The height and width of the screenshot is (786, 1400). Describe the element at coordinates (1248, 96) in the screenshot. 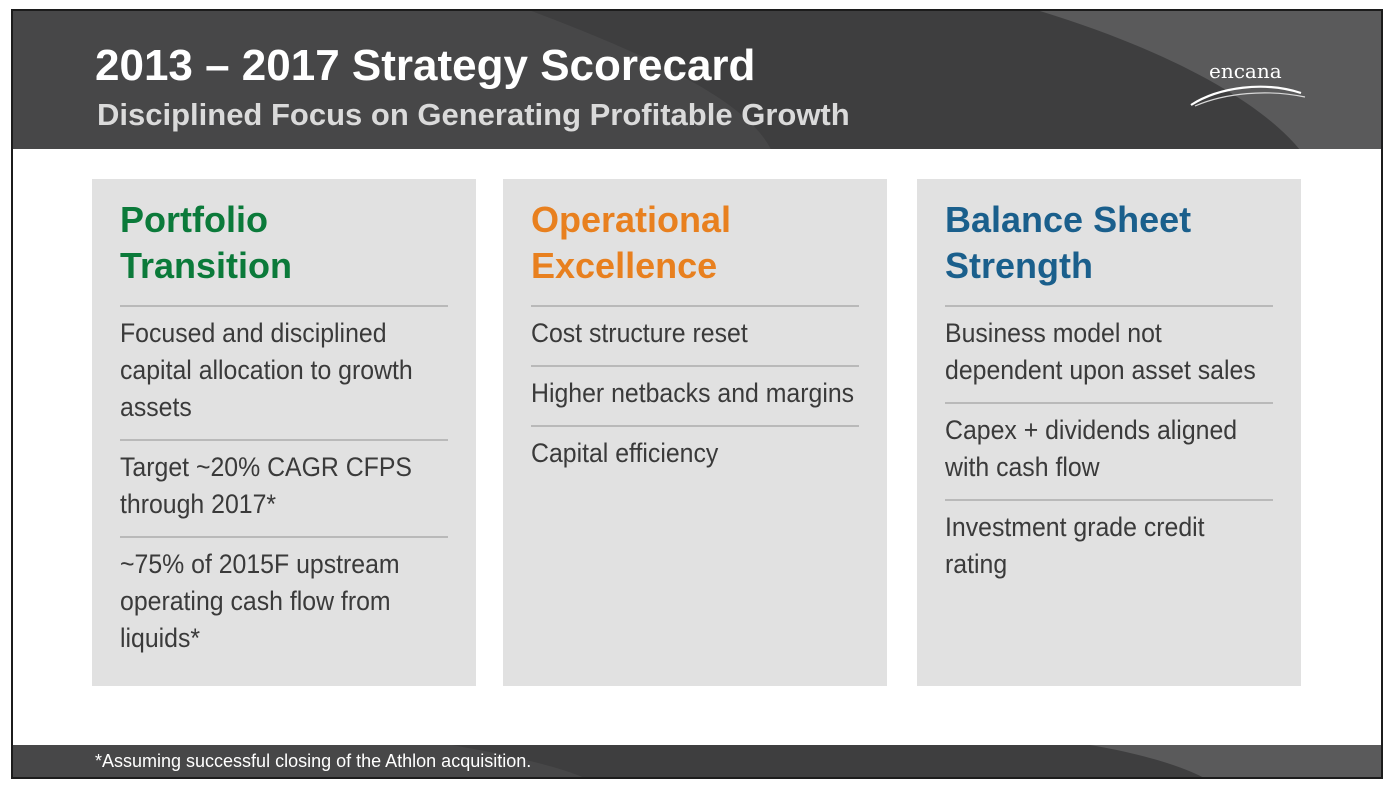

I see `logo-swoosh-icon` at that location.